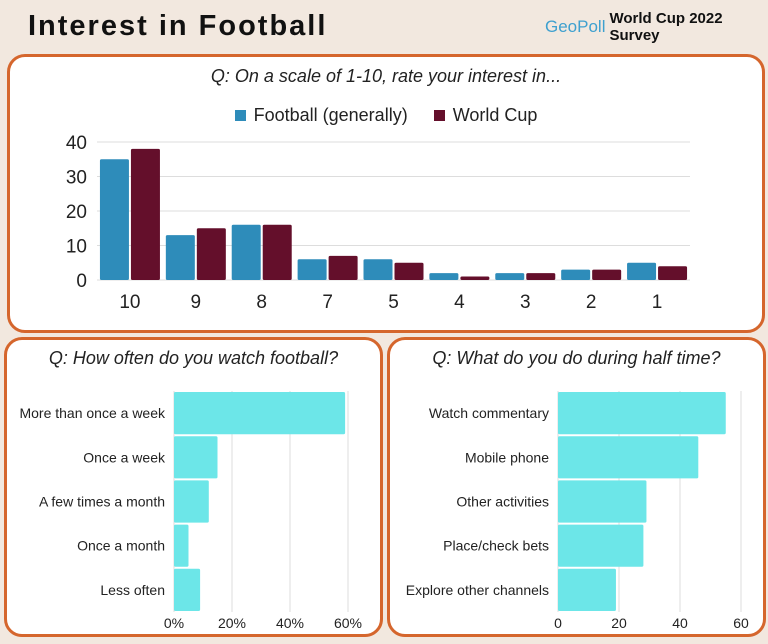 The width and height of the screenshot is (768, 644). I want to click on category-label: Once a month, so click(121, 546).